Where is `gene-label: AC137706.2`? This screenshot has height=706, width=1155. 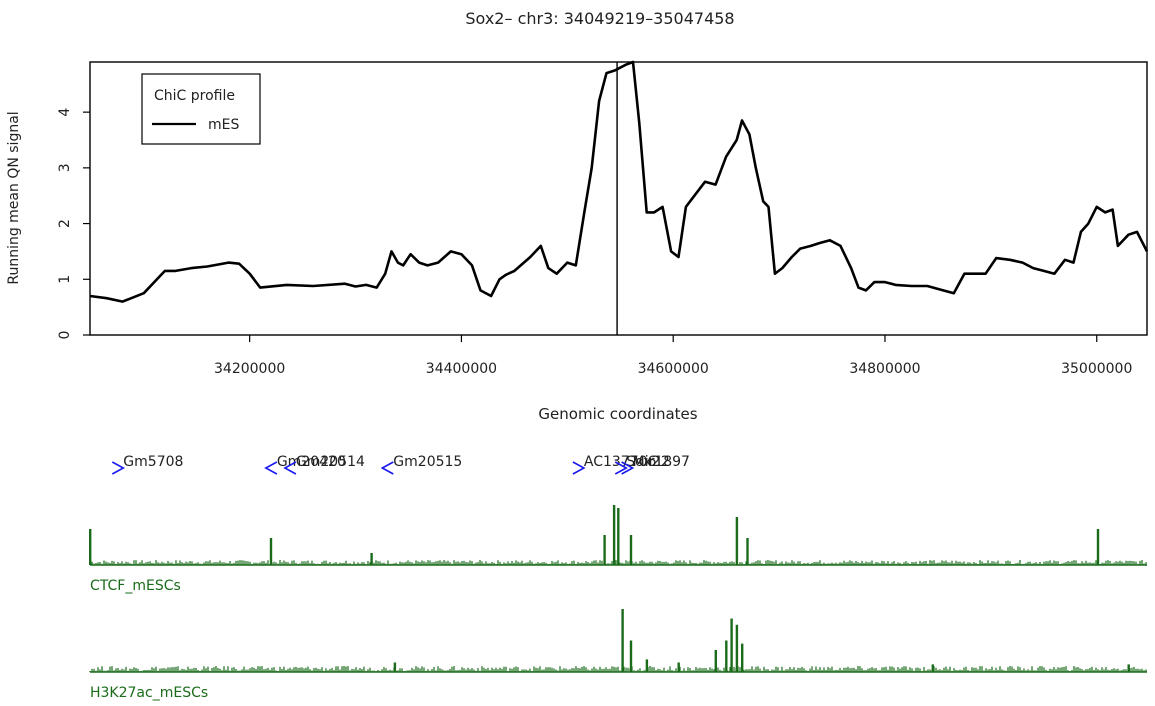
gene-label: AC137706.2 is located at coordinates (627, 462).